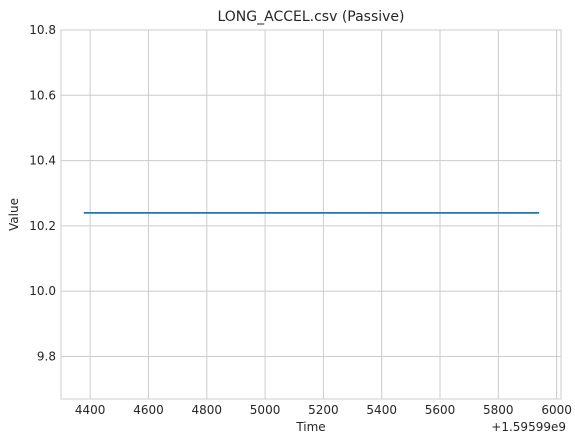 The image size is (575, 444). I want to click on x-tick-label: 5000, so click(265, 410).